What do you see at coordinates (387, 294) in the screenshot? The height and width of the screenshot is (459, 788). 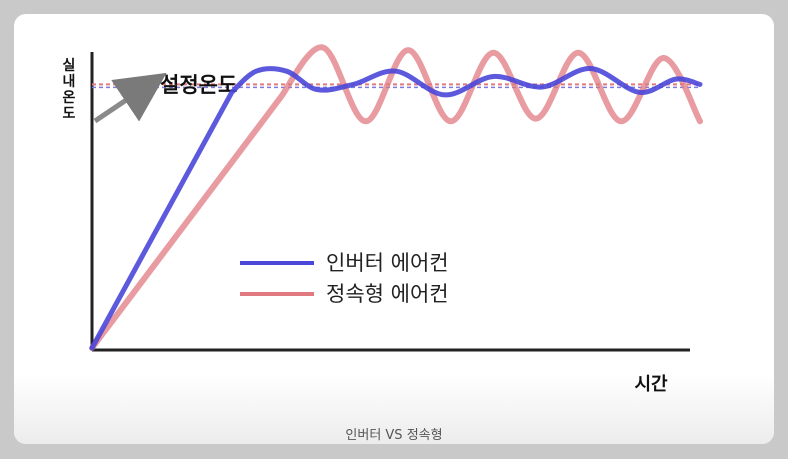 I see `legend-label-fixed: 정속형 에어컨` at bounding box center [387, 294].